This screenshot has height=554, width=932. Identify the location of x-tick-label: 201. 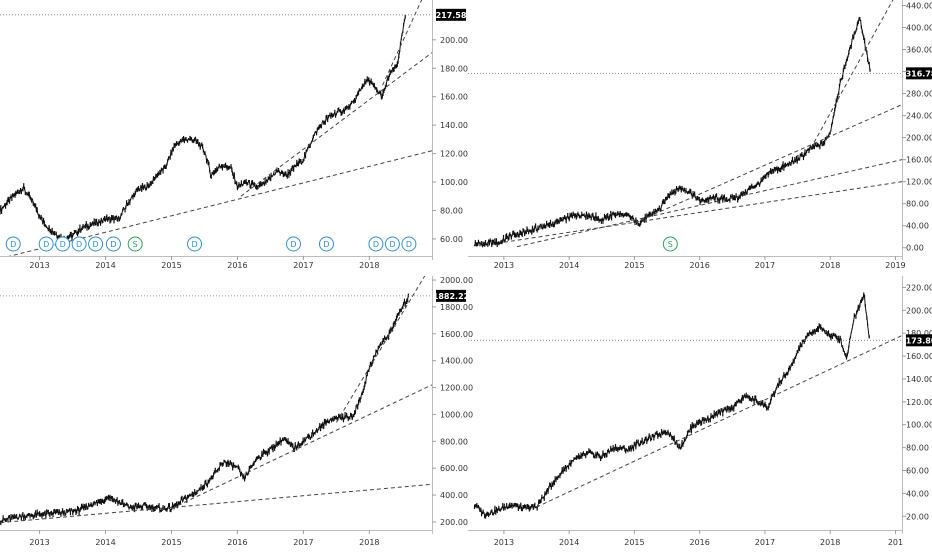
(895, 542).